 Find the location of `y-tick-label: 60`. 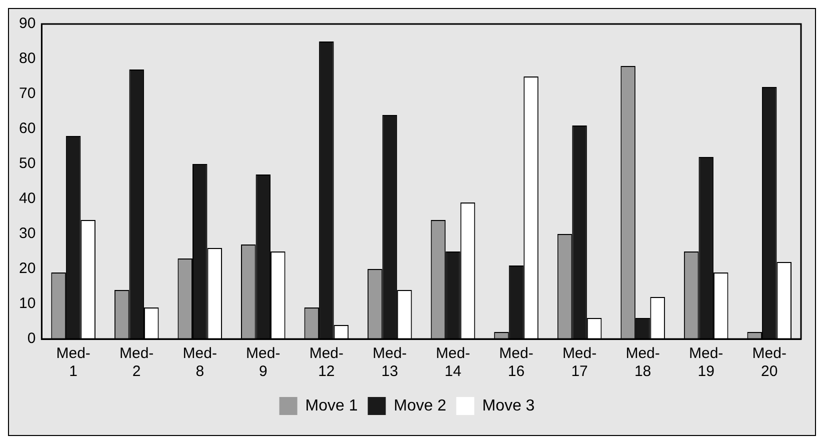

y-tick-label: 60 is located at coordinates (27, 129).